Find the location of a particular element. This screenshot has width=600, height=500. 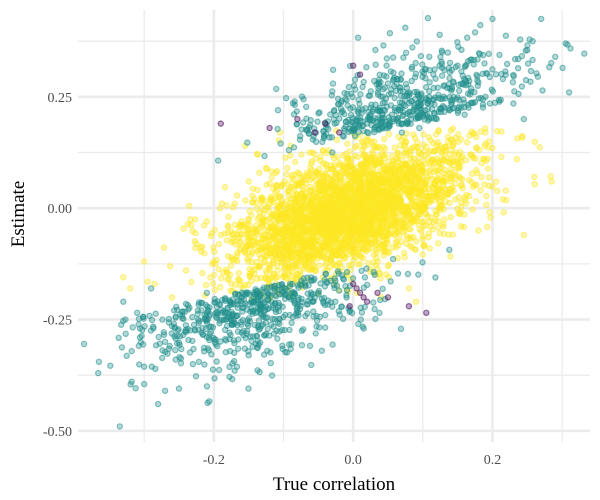

y-axis-ticks: 0.25 0.00 -0.25 -0.50 is located at coordinates (57, 265).